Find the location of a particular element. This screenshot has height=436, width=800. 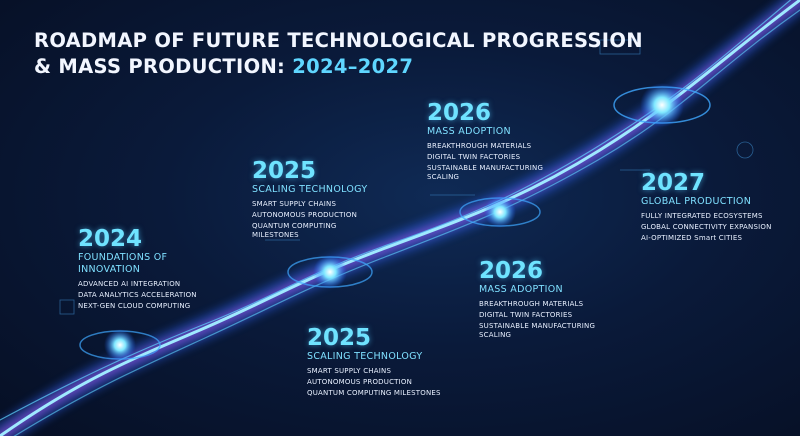

milestone-item: AI-OPTIMIZED Smart CITIES is located at coordinates (692, 238).